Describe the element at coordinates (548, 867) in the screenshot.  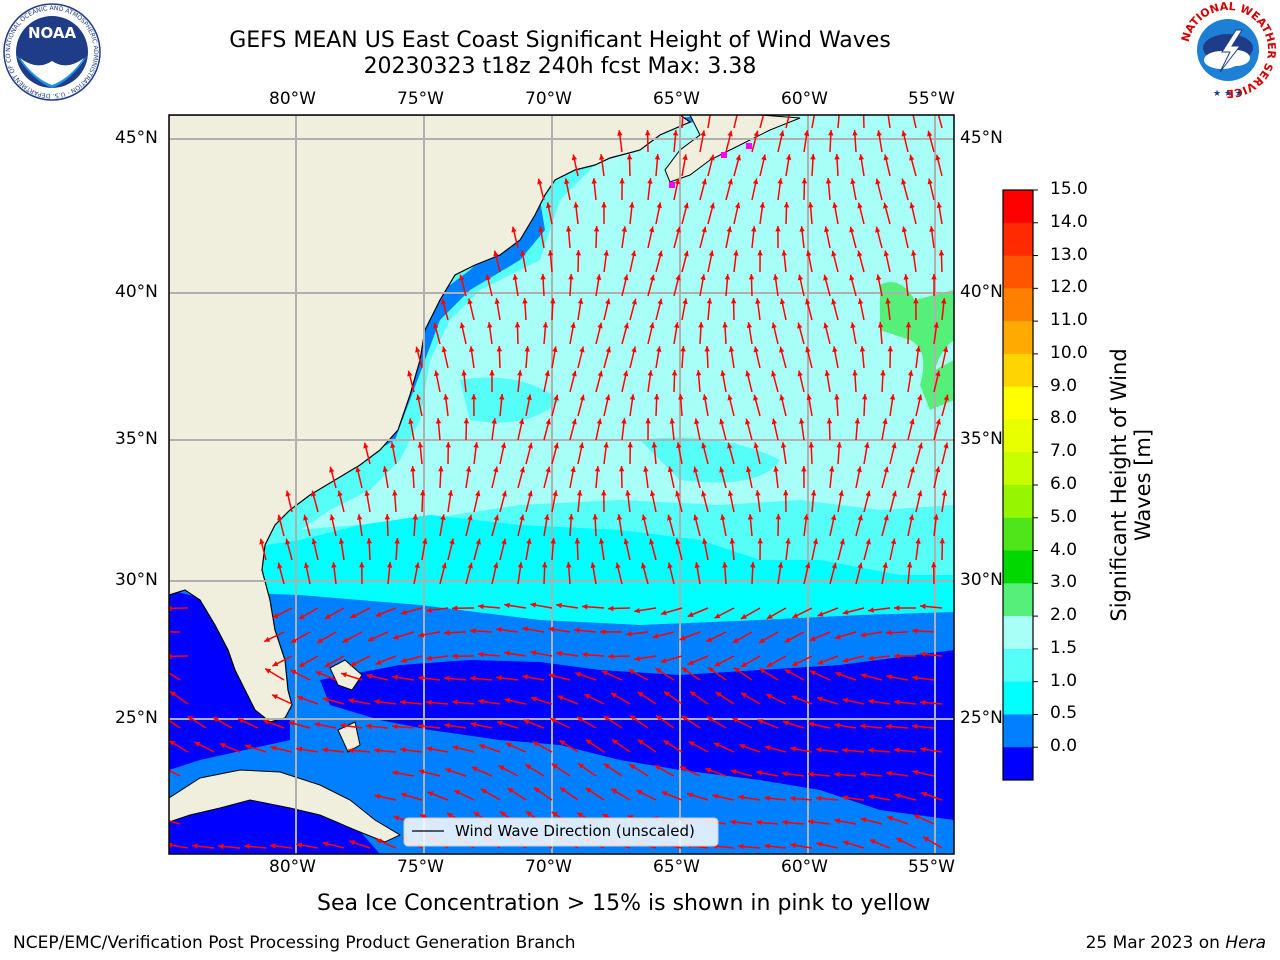
I see `longitude-label-bottom: 70°W` at that location.